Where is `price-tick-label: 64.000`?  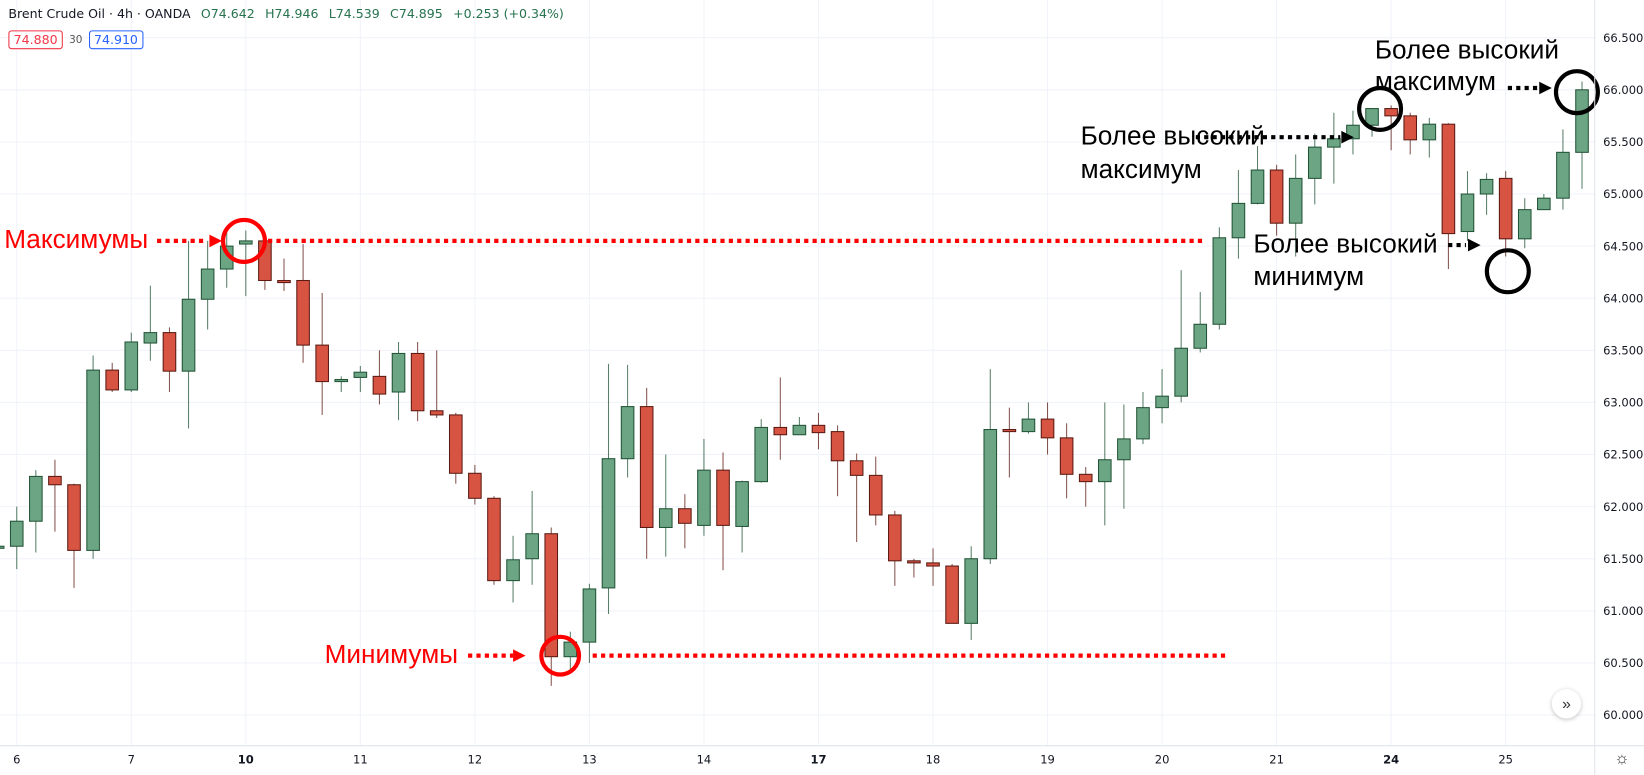 price-tick-label: 64.000 is located at coordinates (1623, 298).